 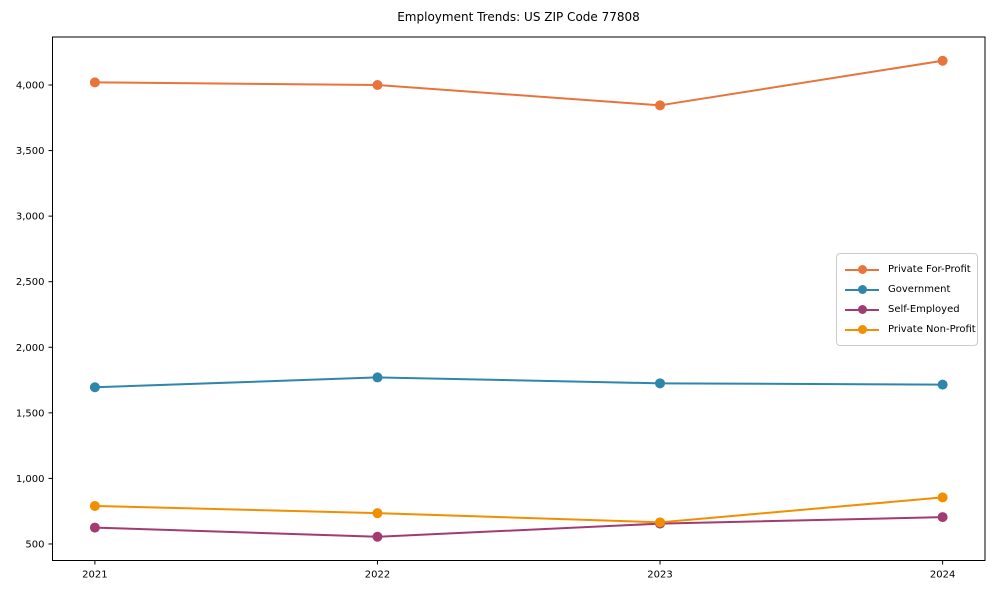 What do you see at coordinates (518, 527) in the screenshot?
I see `series-line-self-employed` at bounding box center [518, 527].